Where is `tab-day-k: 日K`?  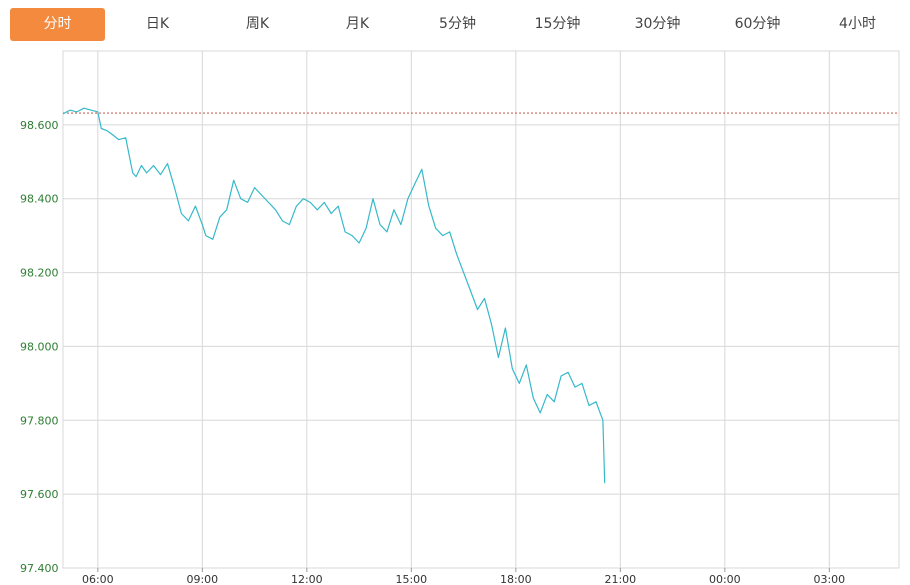 tab-day-k: 日K is located at coordinates (157, 24).